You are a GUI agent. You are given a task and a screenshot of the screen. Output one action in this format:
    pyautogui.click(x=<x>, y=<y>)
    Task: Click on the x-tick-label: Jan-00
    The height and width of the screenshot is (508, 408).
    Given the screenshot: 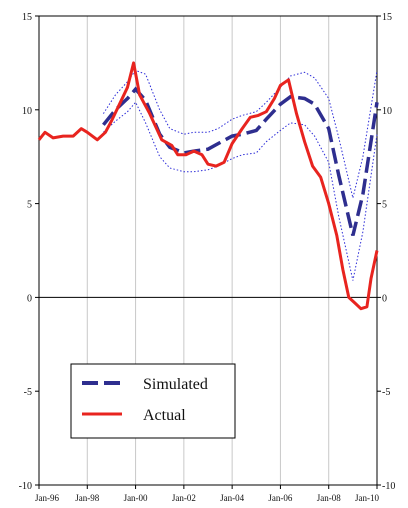 What is the action you would take?
    pyautogui.click(x=136, y=498)
    